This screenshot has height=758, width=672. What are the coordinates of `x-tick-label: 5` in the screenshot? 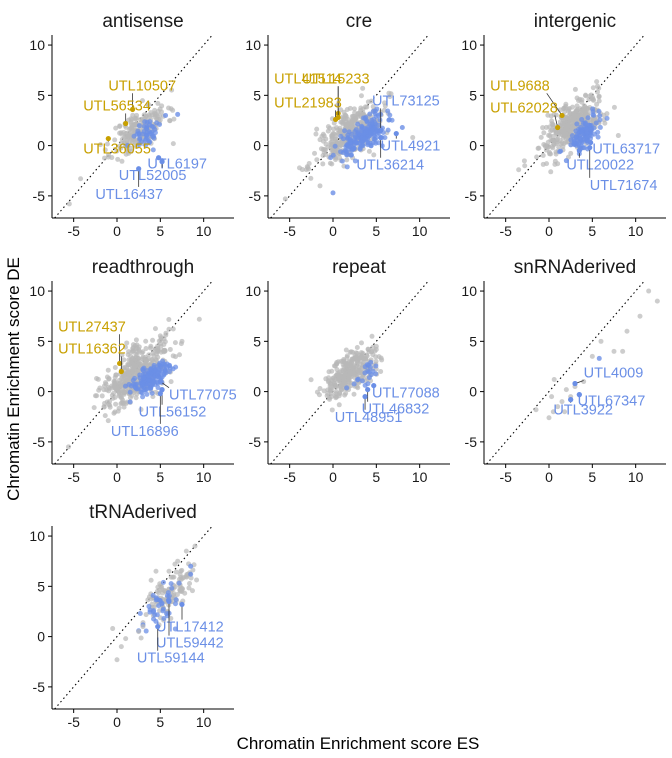 It's located at (592, 477).